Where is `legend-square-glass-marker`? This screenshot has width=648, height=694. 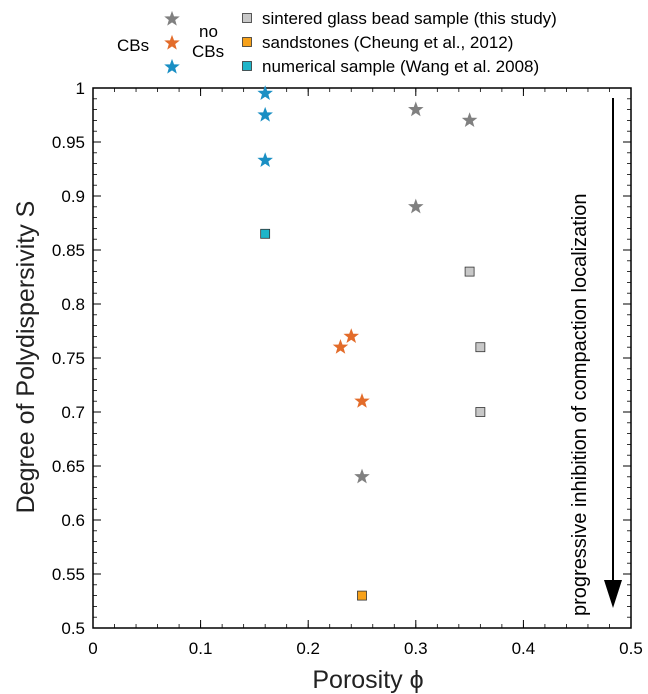
legend-square-glass-marker is located at coordinates (247, 18).